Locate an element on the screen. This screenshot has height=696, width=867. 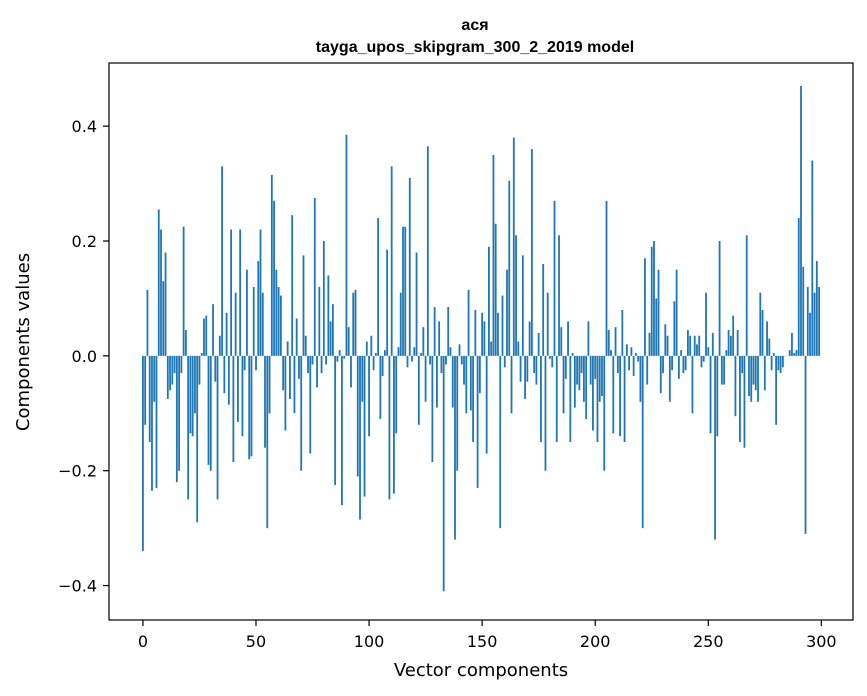
x-tick-label-5: 250 is located at coordinates (708, 641).